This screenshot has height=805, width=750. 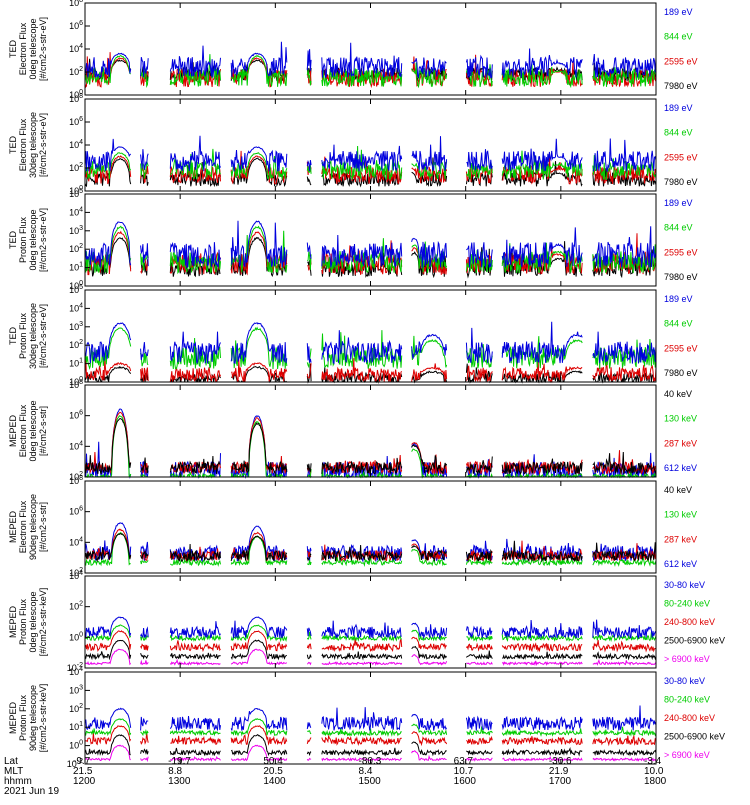 I want to click on y-axis-label-line: [#/cm2-s-str-keV], so click(x=43, y=718).